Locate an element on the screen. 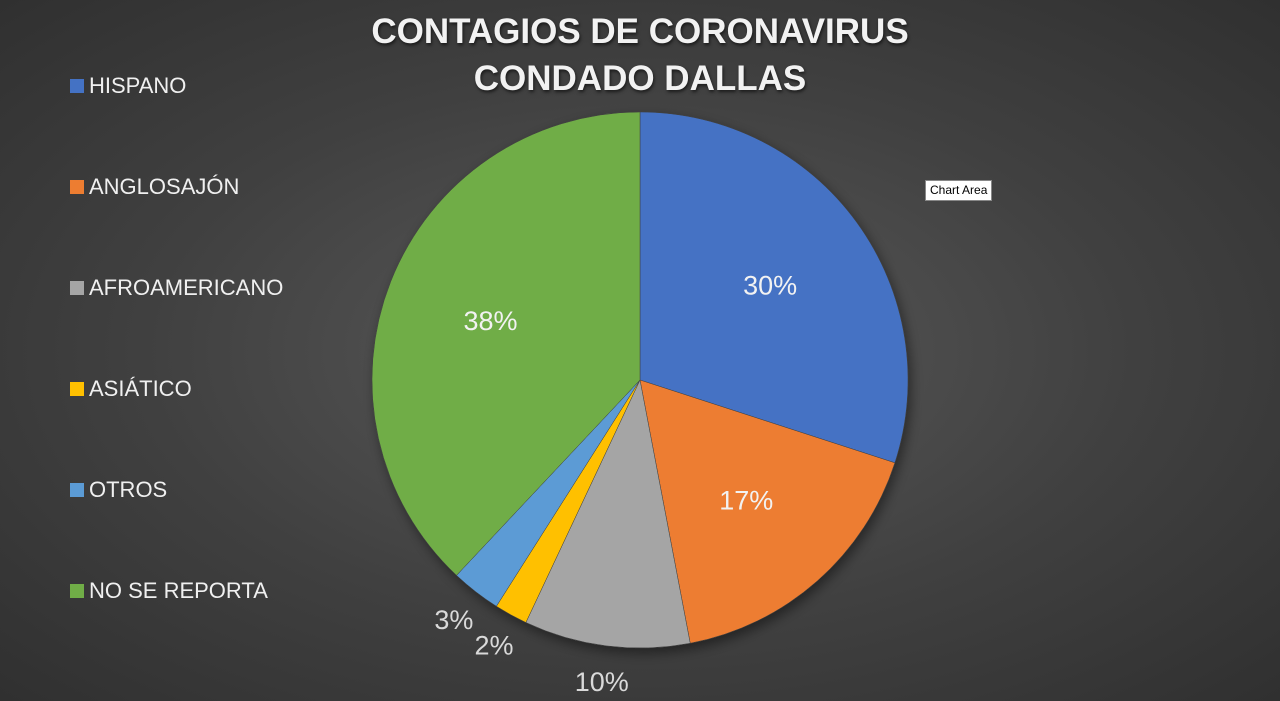 The height and width of the screenshot is (701, 1280). legend-item-anglosajon: ANGLOSAJÓN is located at coordinates (176, 187).